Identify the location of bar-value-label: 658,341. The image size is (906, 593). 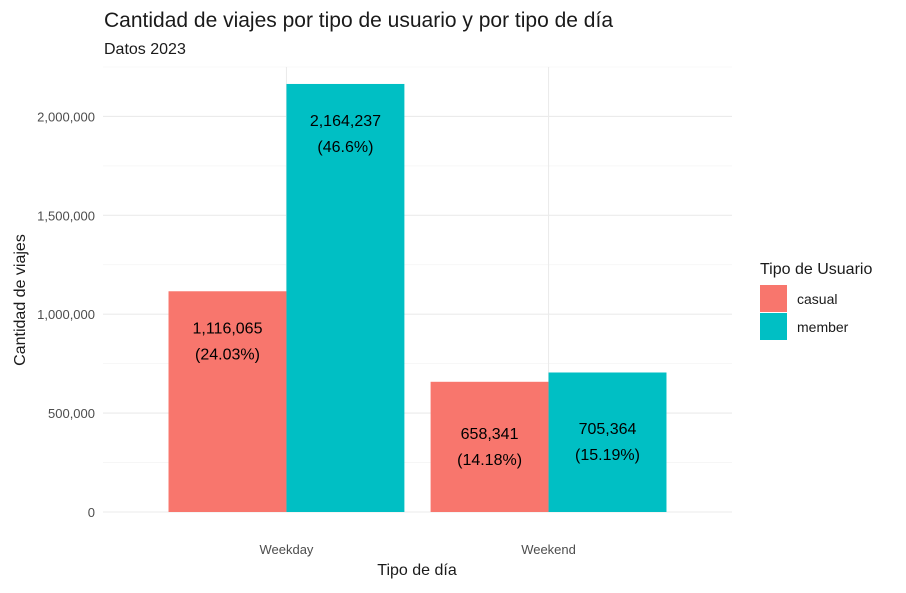
(490, 434).